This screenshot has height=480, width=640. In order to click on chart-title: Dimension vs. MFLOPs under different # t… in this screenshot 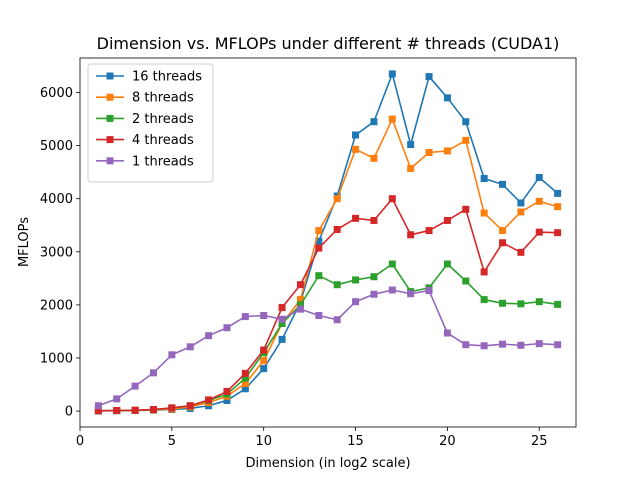, I will do `click(328, 43)`.